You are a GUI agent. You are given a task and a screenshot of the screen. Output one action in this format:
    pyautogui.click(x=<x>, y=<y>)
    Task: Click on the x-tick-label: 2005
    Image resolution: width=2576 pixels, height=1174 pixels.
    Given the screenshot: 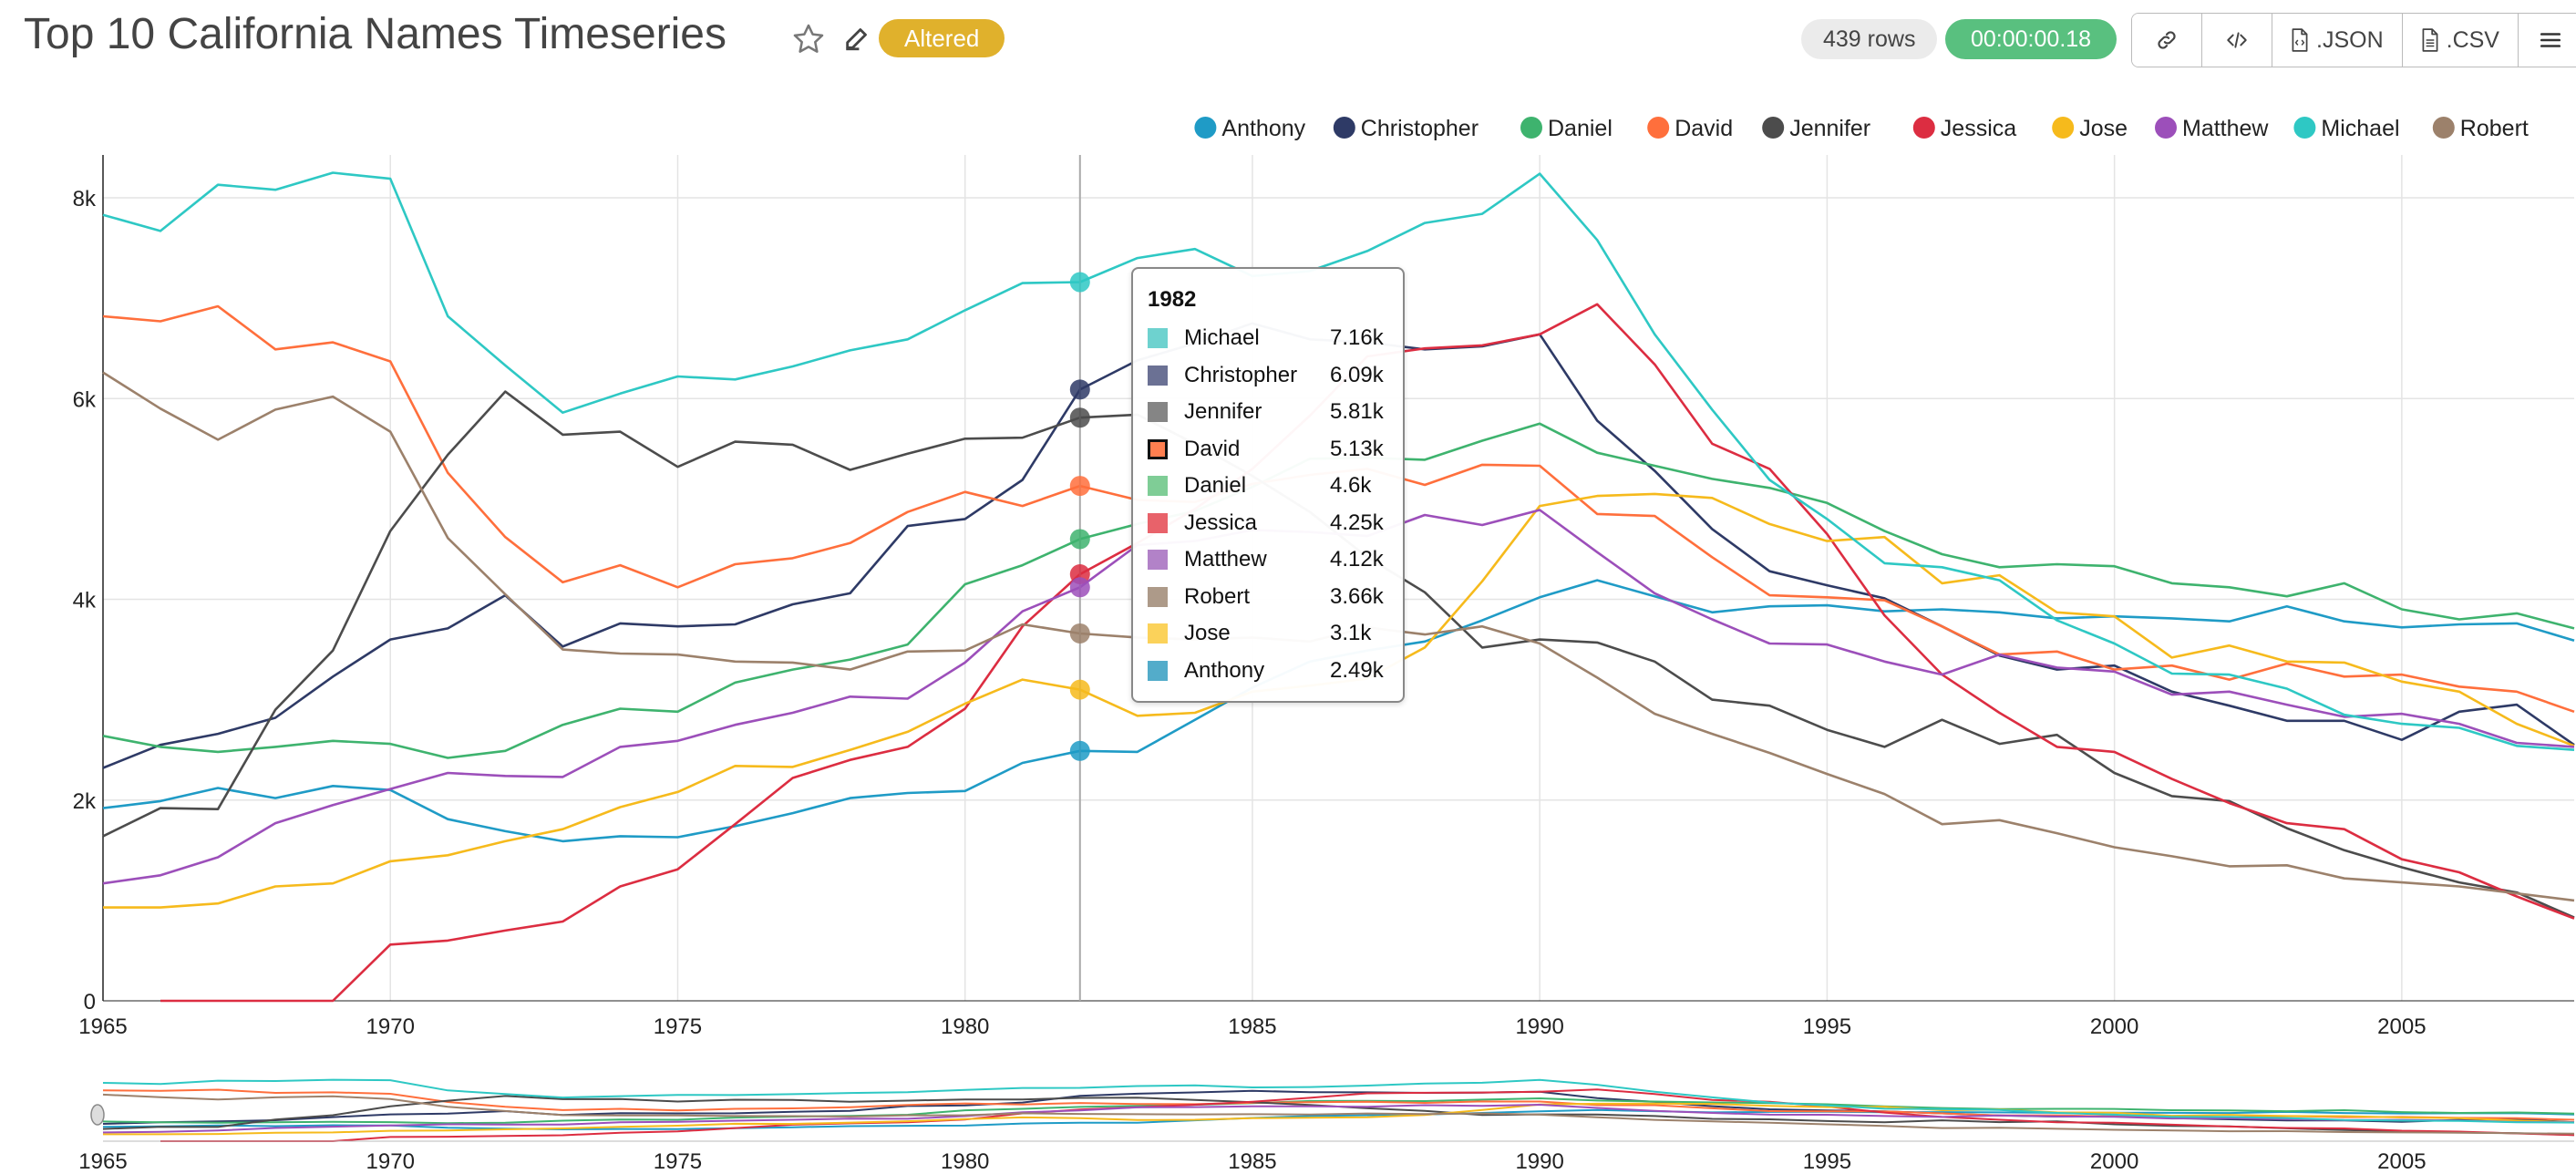 What is the action you would take?
    pyautogui.click(x=2401, y=1026)
    